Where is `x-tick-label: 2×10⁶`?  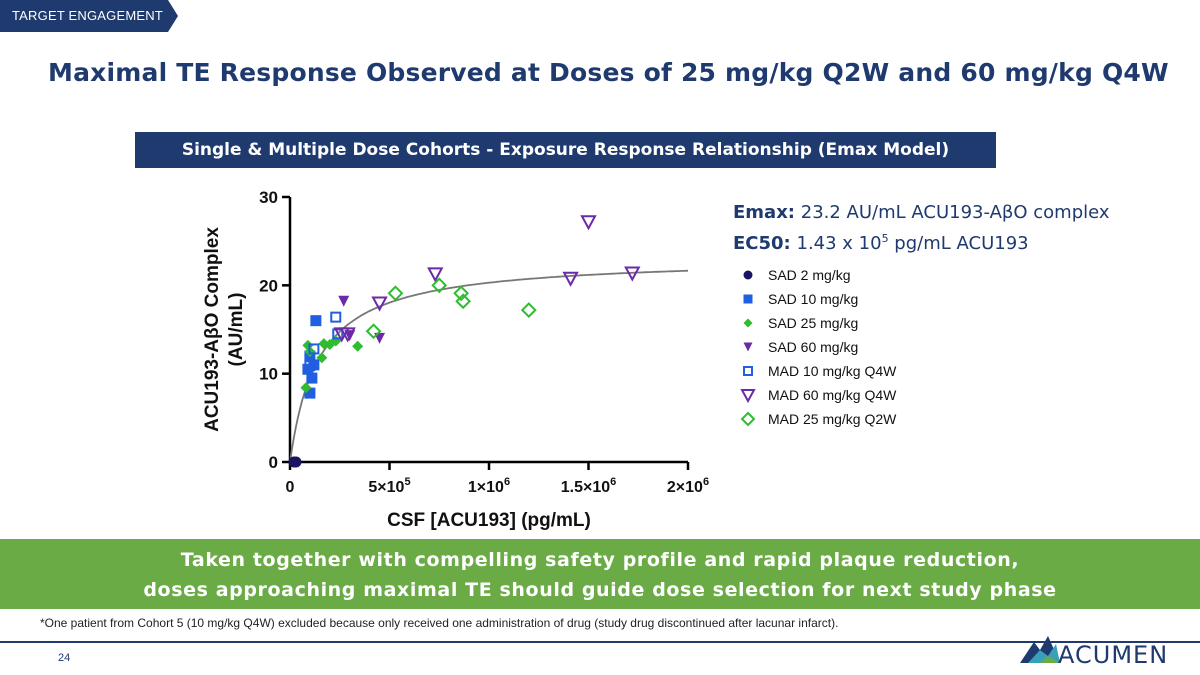
x-tick-label: 2×10⁶ is located at coordinates (688, 486).